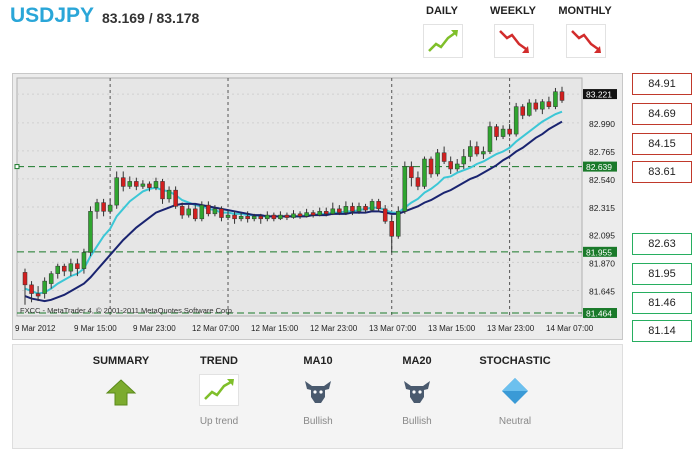 The image size is (698, 449). I want to click on x-tick-label: 12 Mar 15:00, so click(275, 328).